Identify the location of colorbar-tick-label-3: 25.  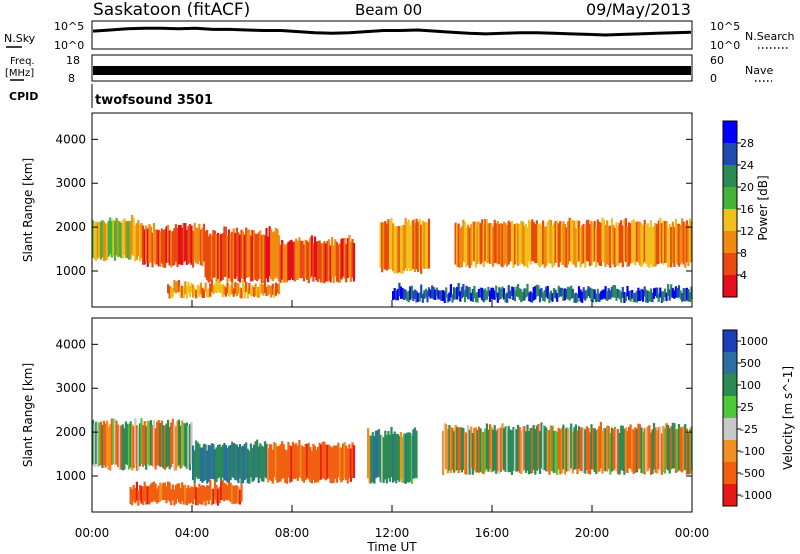
(747, 407).